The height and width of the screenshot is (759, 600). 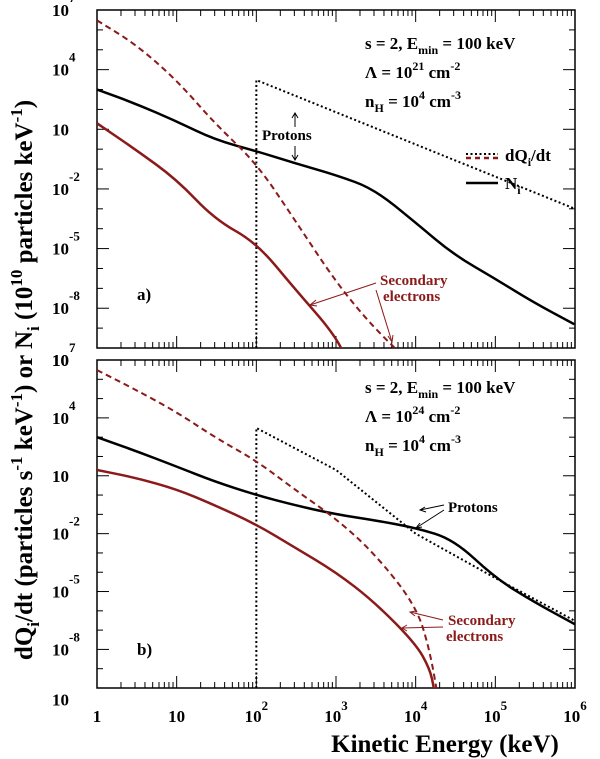 What do you see at coordinates (336, 712) in the screenshot?
I see `x-tick-label: 10³` at bounding box center [336, 712].